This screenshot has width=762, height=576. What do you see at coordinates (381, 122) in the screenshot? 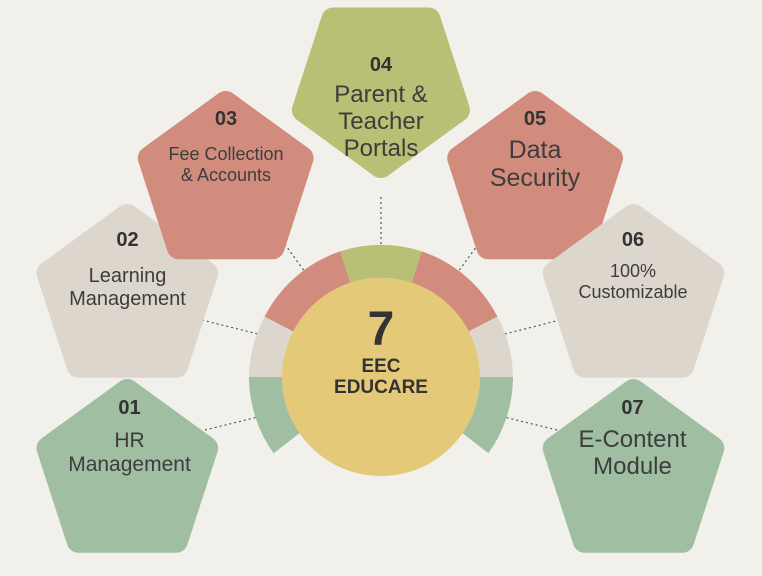
I see `item-04-label-line2: Teacher` at bounding box center [381, 122].